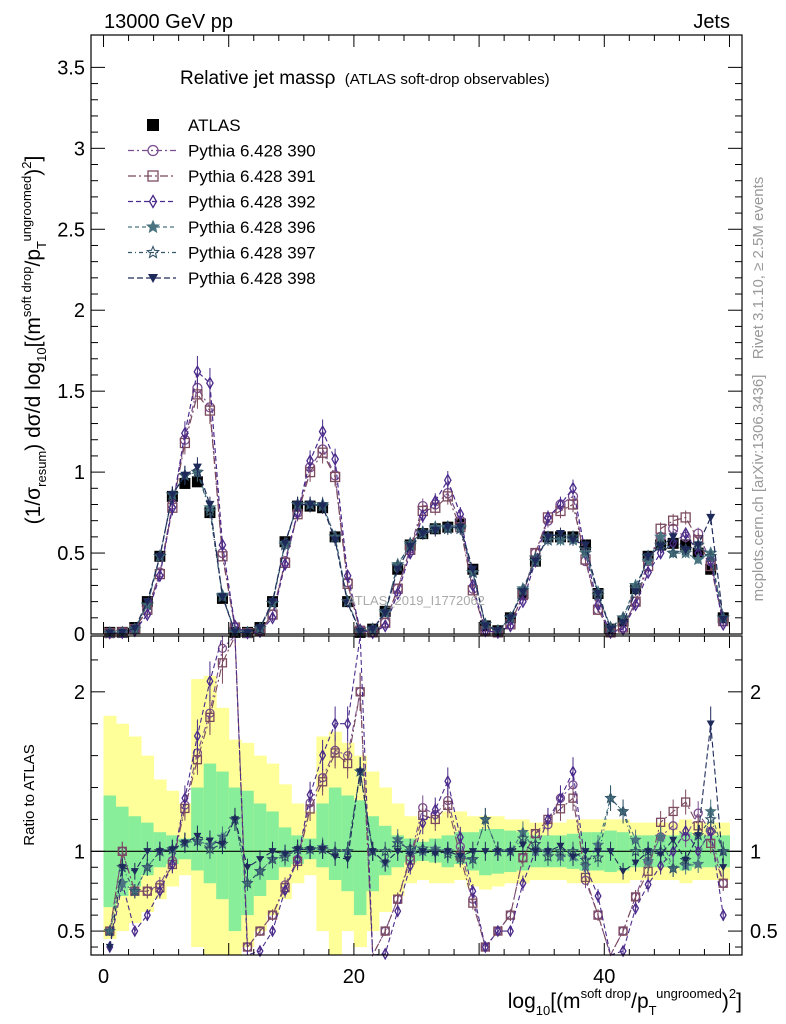 The width and height of the screenshot is (786, 1024). What do you see at coordinates (79, 311) in the screenshot?
I see `y-tick-label: 2` at bounding box center [79, 311].